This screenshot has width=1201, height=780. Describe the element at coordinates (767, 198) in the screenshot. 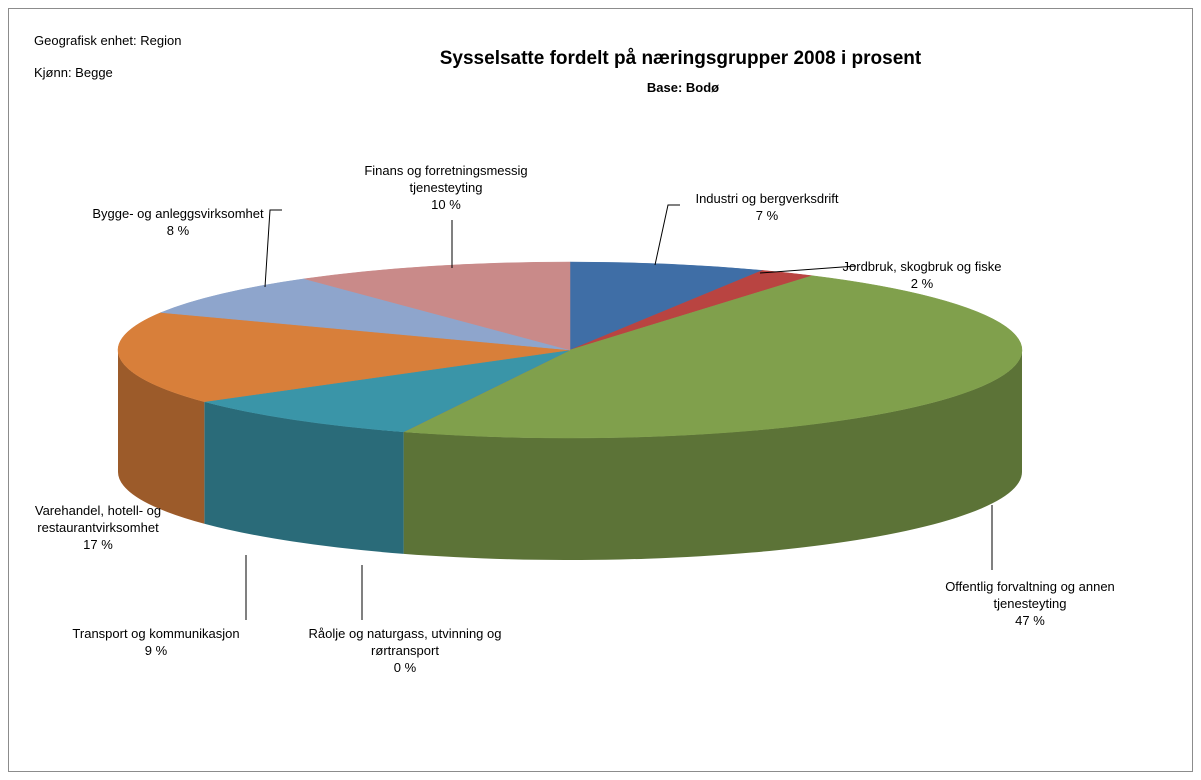

I see `category-name: Industri og bergverksdrift` at that location.